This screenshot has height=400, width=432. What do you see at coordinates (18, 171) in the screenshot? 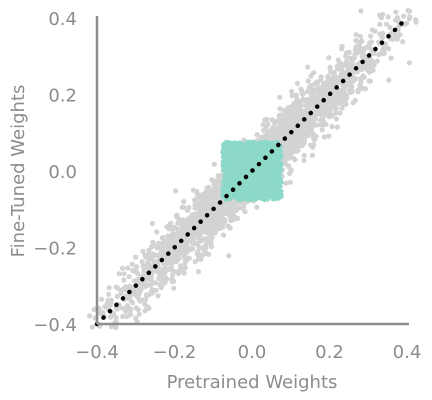
I see `y-axis-label: Fine-Tuned Weights` at bounding box center [18, 171].